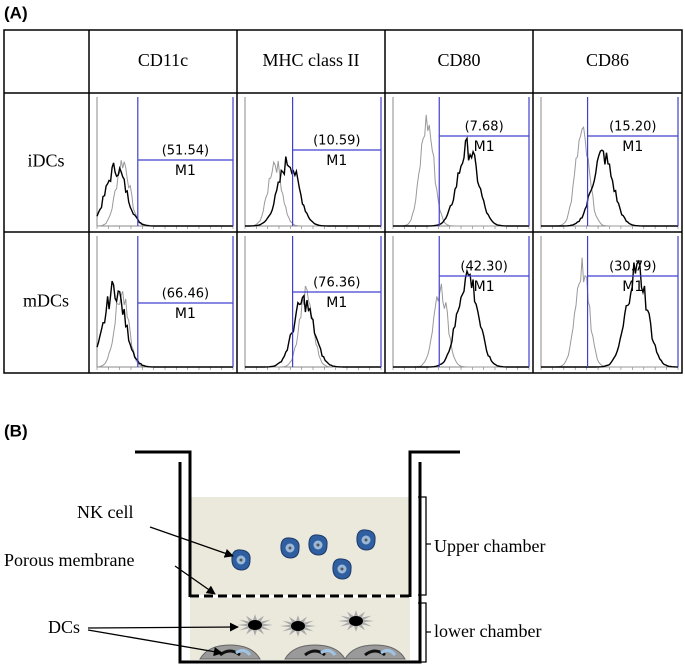  I want to click on gate-percent: (66.46), so click(185, 294).